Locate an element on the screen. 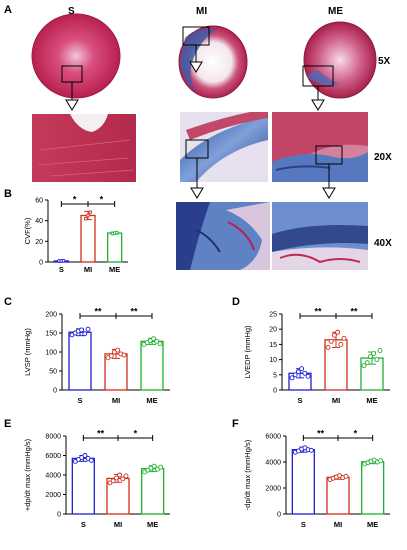 The width and height of the screenshot is (407, 550). panel-label-d: D is located at coordinates (236, 302).